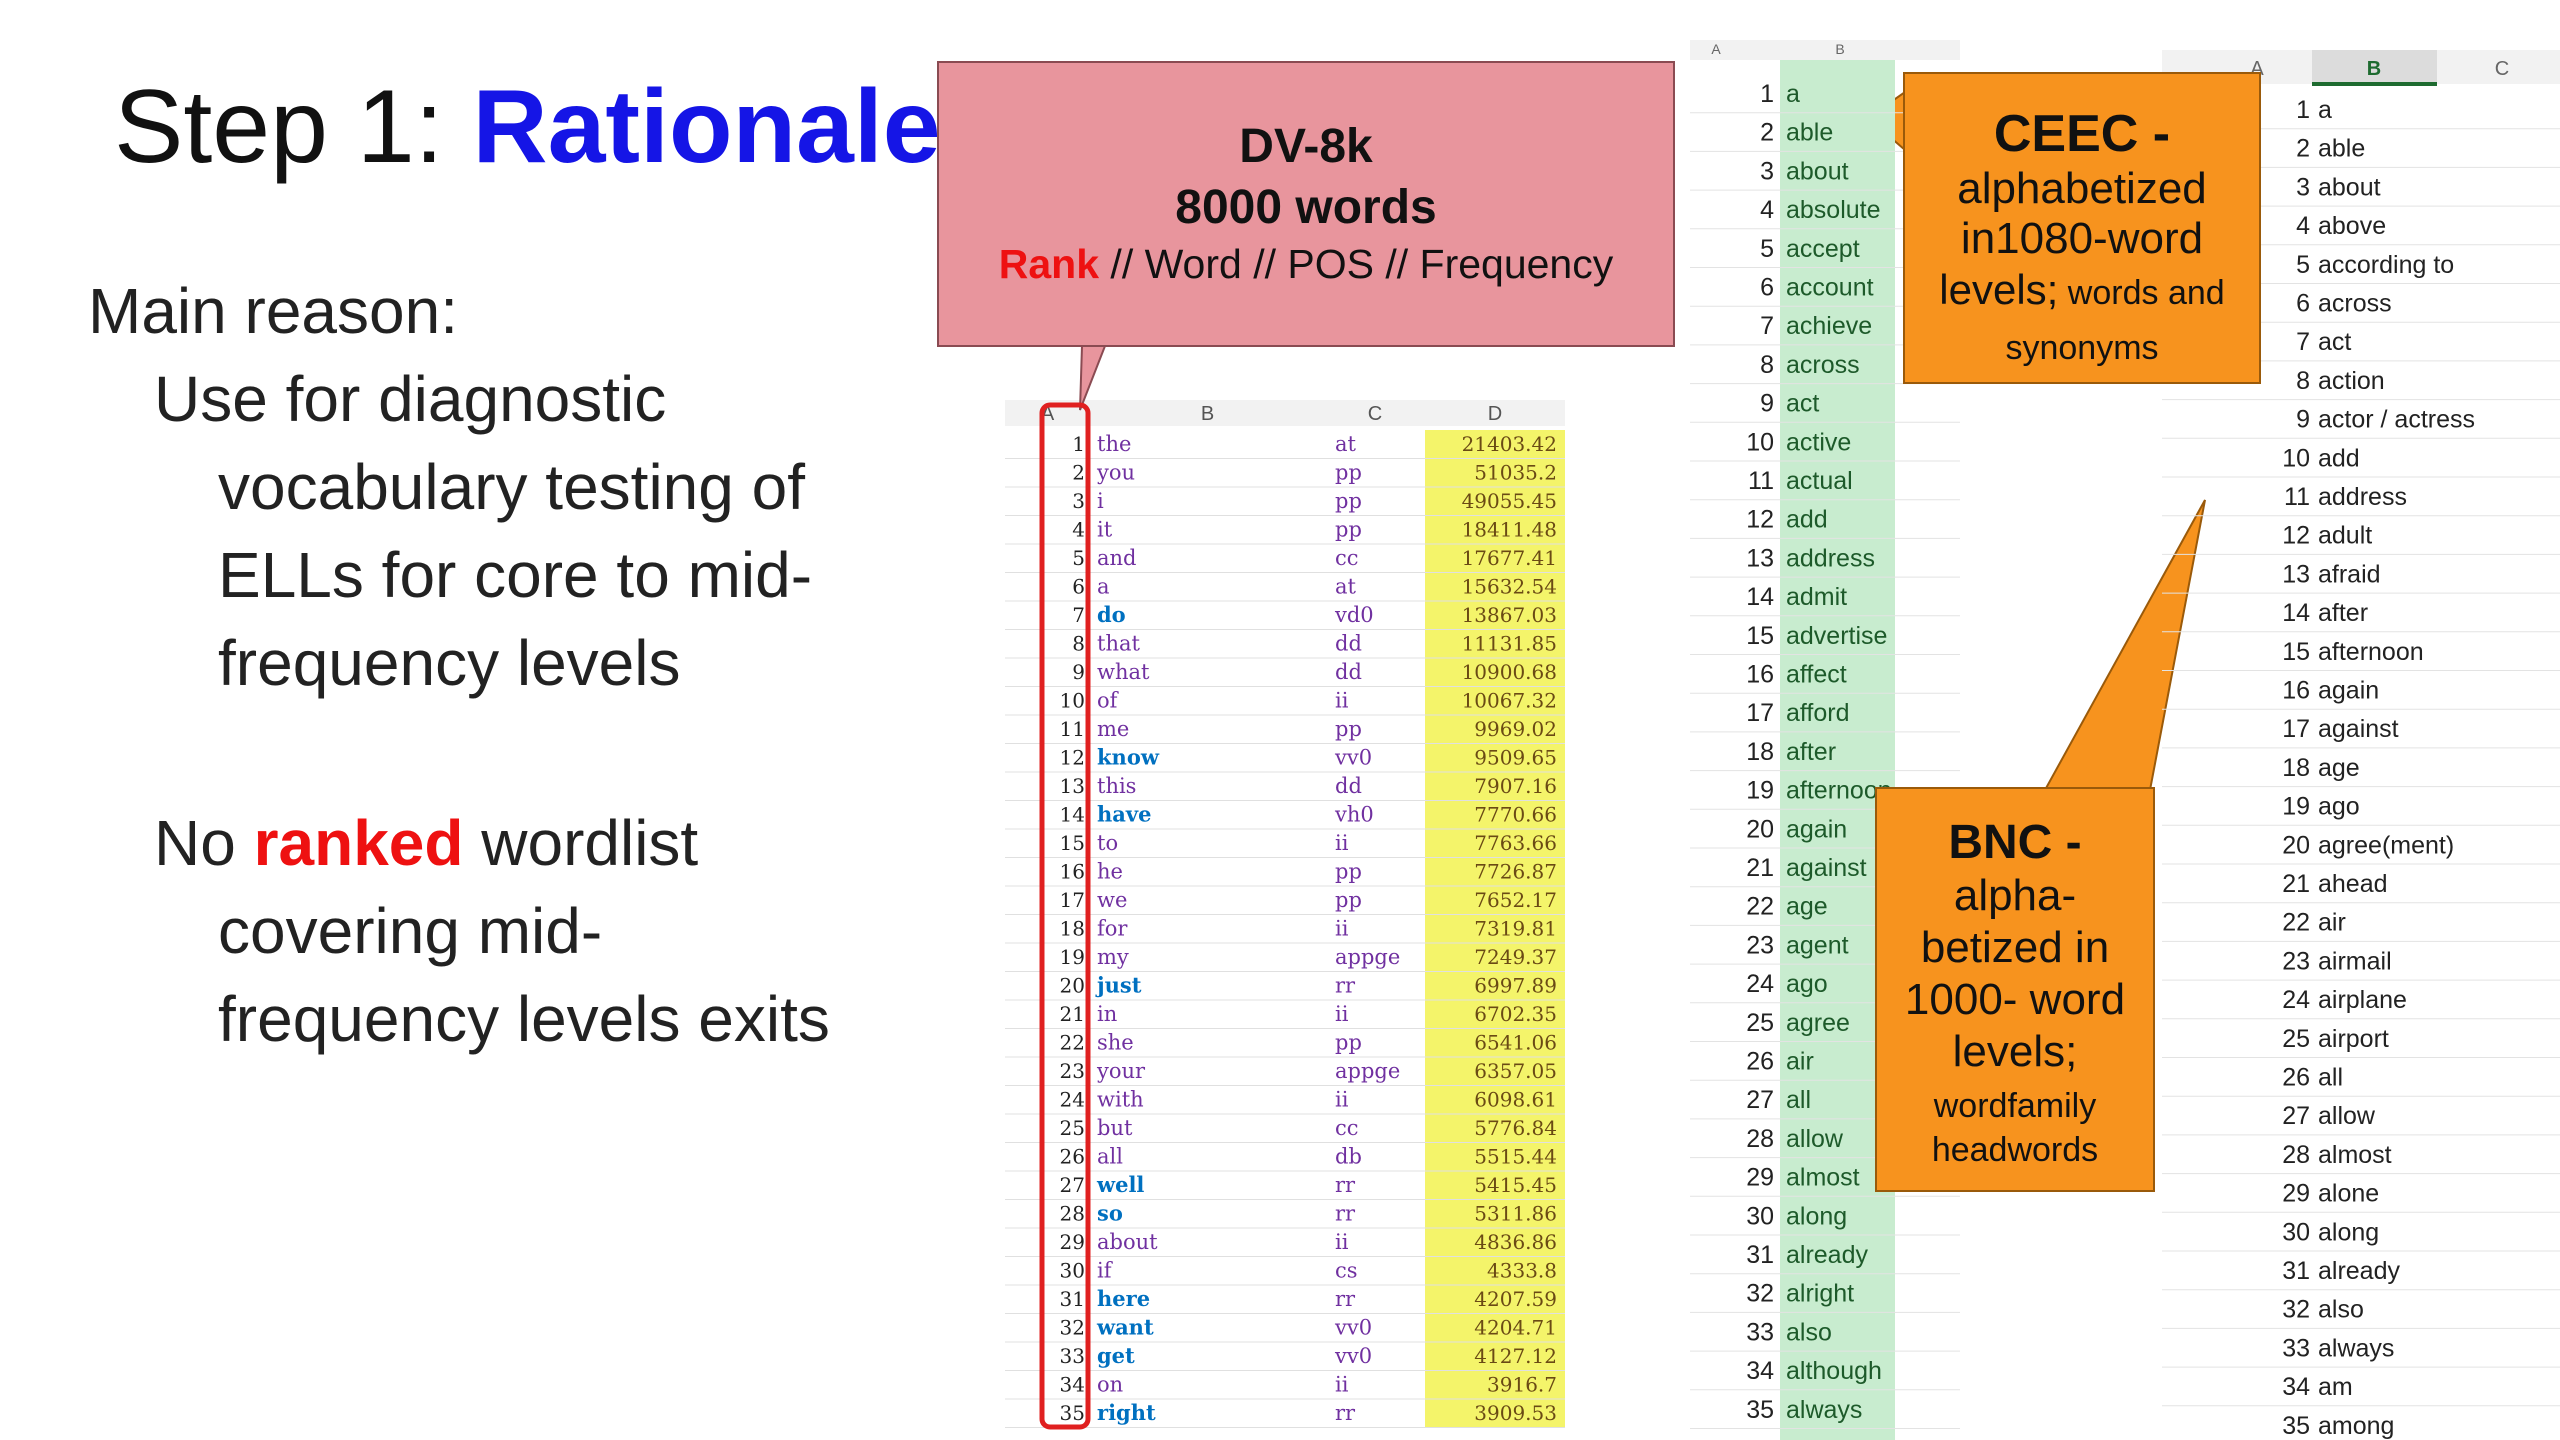 The width and height of the screenshot is (2560, 1440). What do you see at coordinates (1515, 1071) in the screenshot?
I see `freq-cell: 6357.05` at bounding box center [1515, 1071].